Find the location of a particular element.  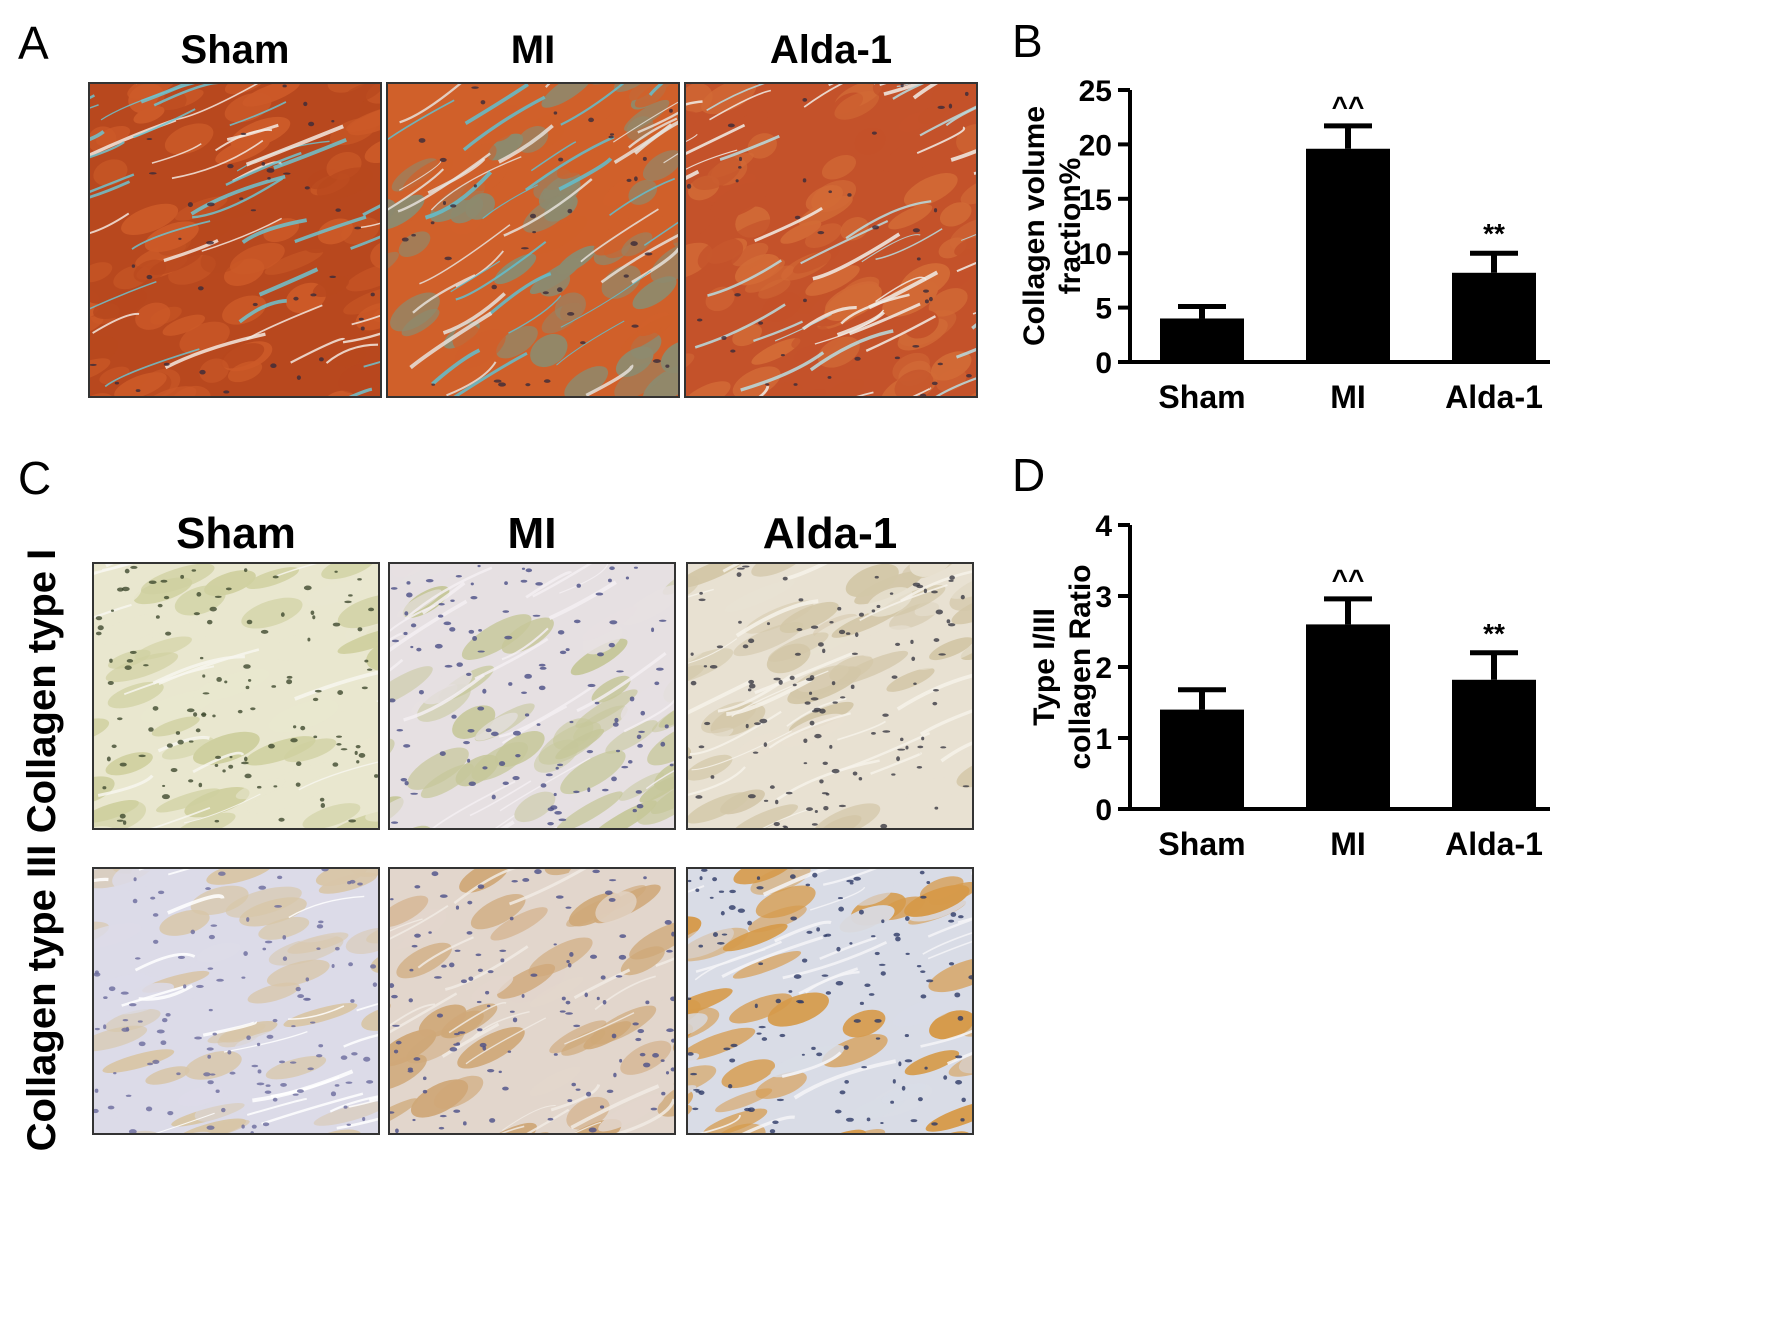

y-tick-label: 10 is located at coordinates (1095, 254).